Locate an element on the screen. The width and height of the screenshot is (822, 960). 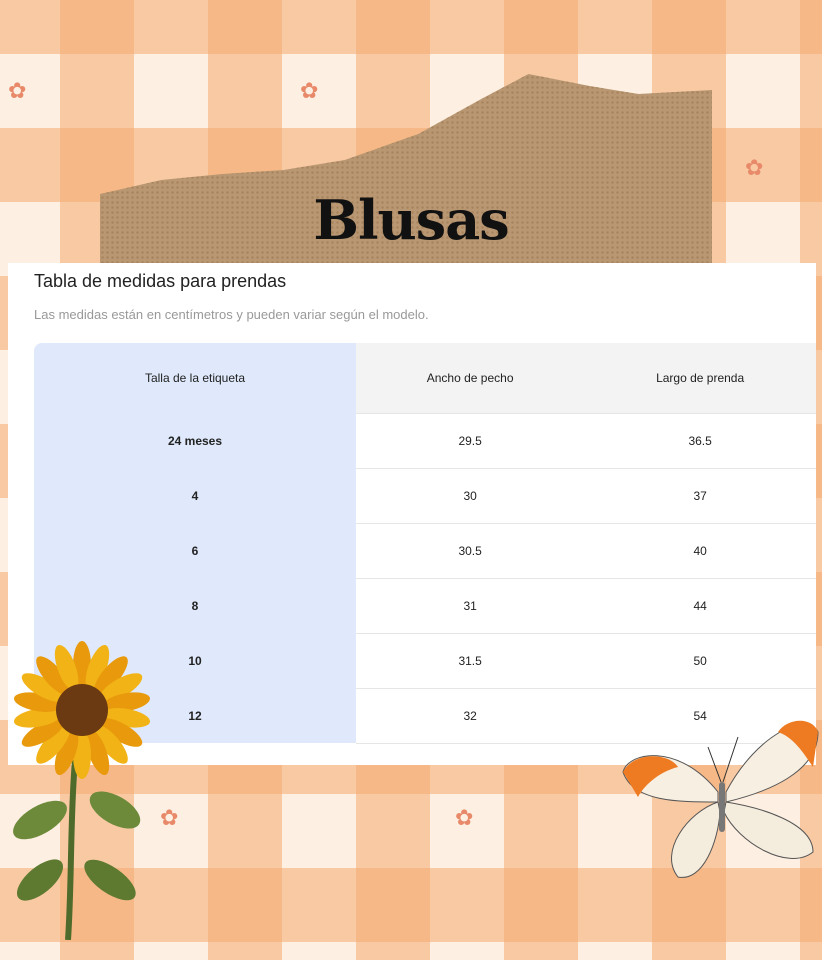
chest-width-cell: 29.5 is located at coordinates (470, 441).